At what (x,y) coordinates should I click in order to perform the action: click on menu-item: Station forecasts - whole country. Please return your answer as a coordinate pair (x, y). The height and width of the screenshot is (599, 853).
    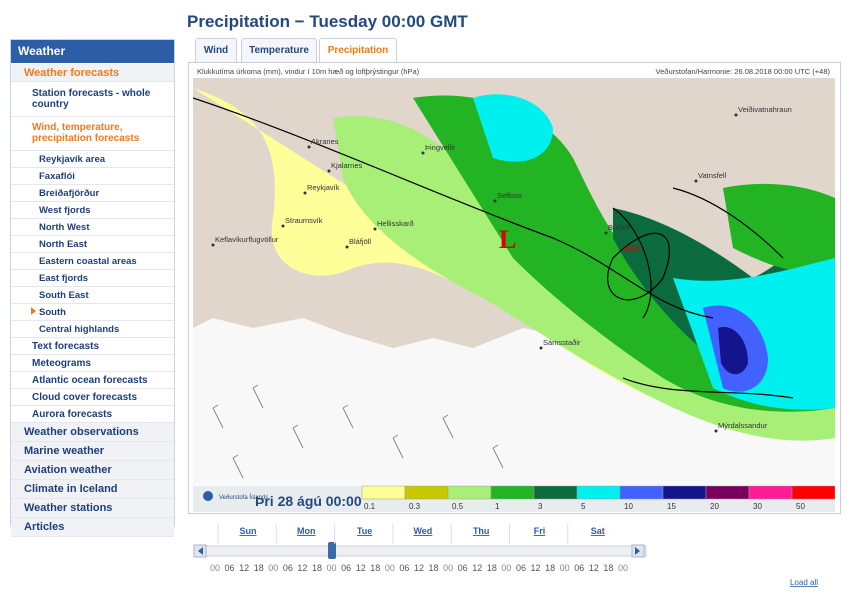
    Looking at the image, I should click on (92, 100).